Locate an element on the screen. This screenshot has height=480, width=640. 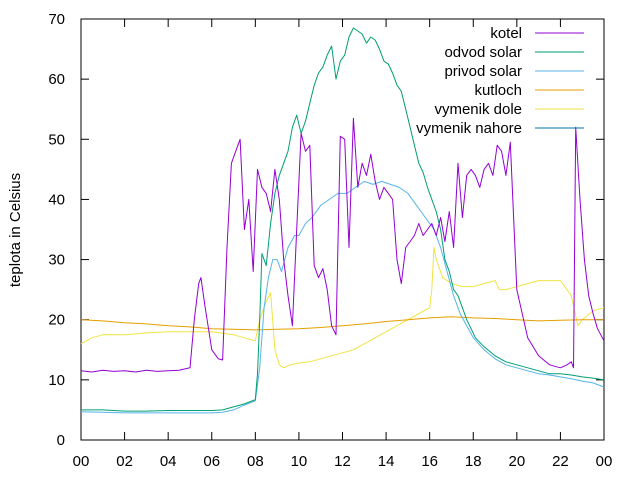
y-tick-label: 50 is located at coordinates (56, 139).